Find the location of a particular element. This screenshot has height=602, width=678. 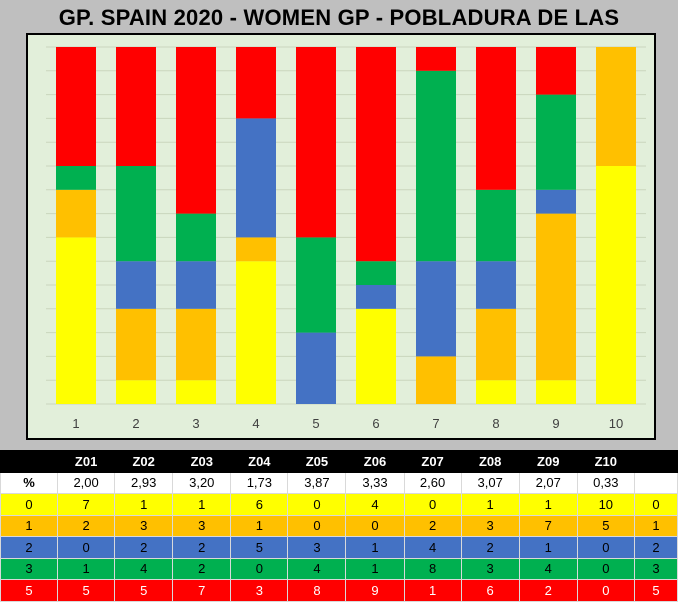

pct-cell is located at coordinates (655, 482).